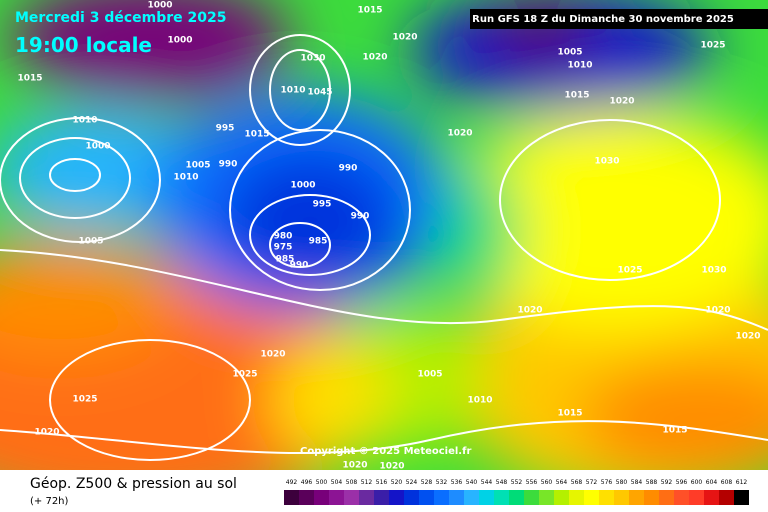 The image size is (768, 512). I want to click on scale-label: 536, so click(457, 482).